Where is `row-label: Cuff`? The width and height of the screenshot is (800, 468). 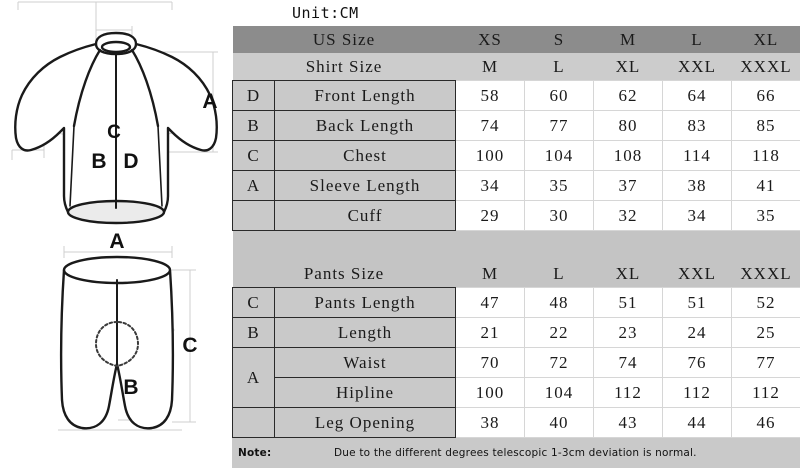
row-label: Cuff is located at coordinates (365, 216).